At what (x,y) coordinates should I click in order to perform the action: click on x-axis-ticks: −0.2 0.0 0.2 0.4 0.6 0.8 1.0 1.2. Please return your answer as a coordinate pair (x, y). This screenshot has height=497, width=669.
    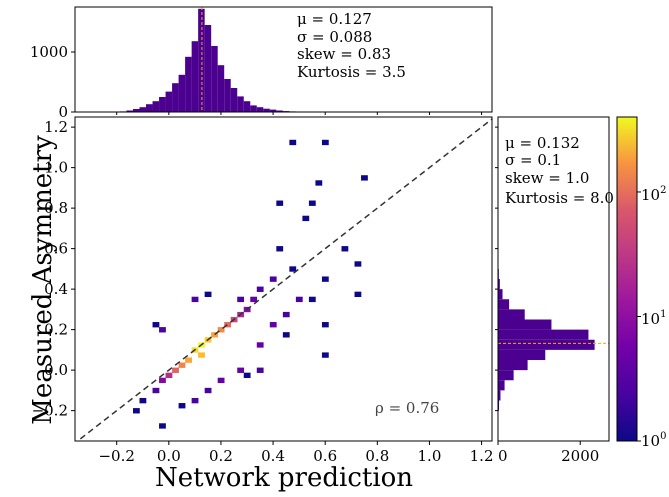
    Looking at the image, I should click on (296, 453).